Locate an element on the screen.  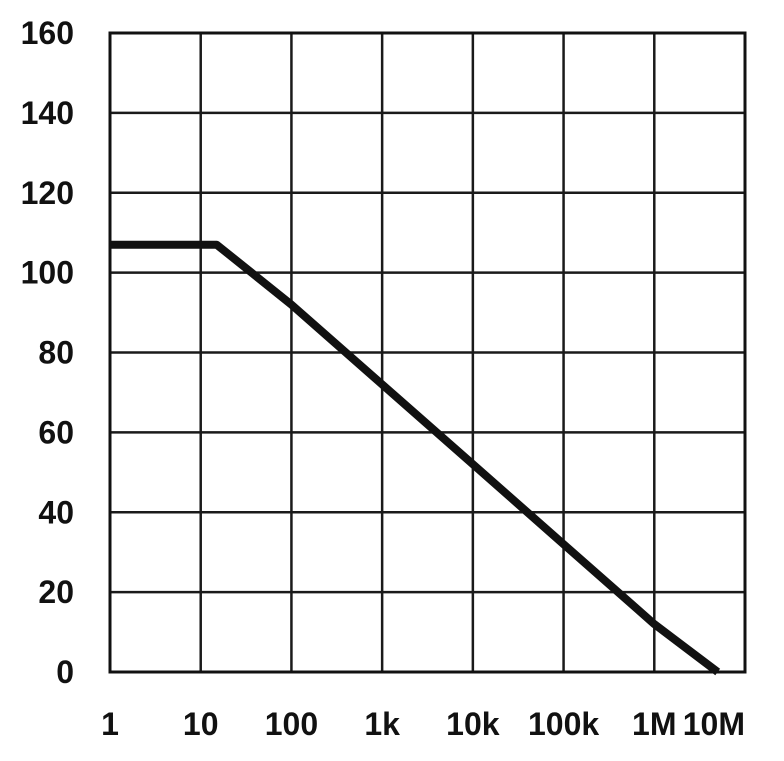
x-tick-label-0: 1 is located at coordinates (110, 724).